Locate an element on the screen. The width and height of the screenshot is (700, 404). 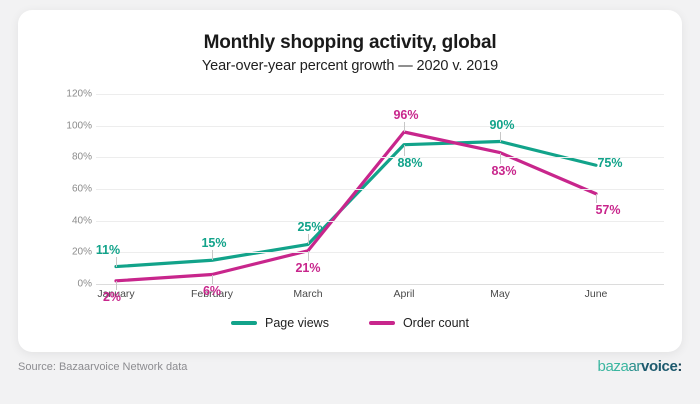
x-axis-label: March is located at coordinates (308, 294).